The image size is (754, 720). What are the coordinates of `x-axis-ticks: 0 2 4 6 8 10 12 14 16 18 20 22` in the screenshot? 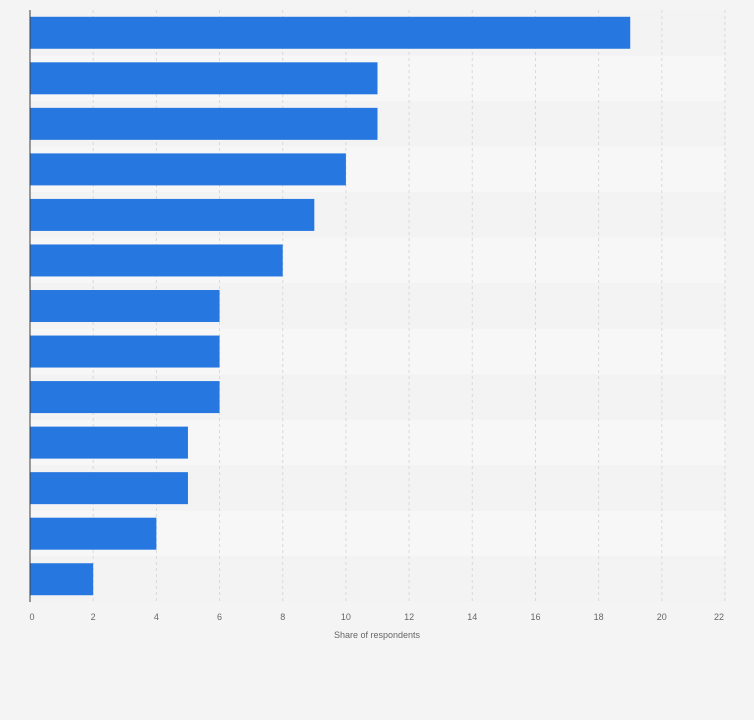 It's located at (376, 617).